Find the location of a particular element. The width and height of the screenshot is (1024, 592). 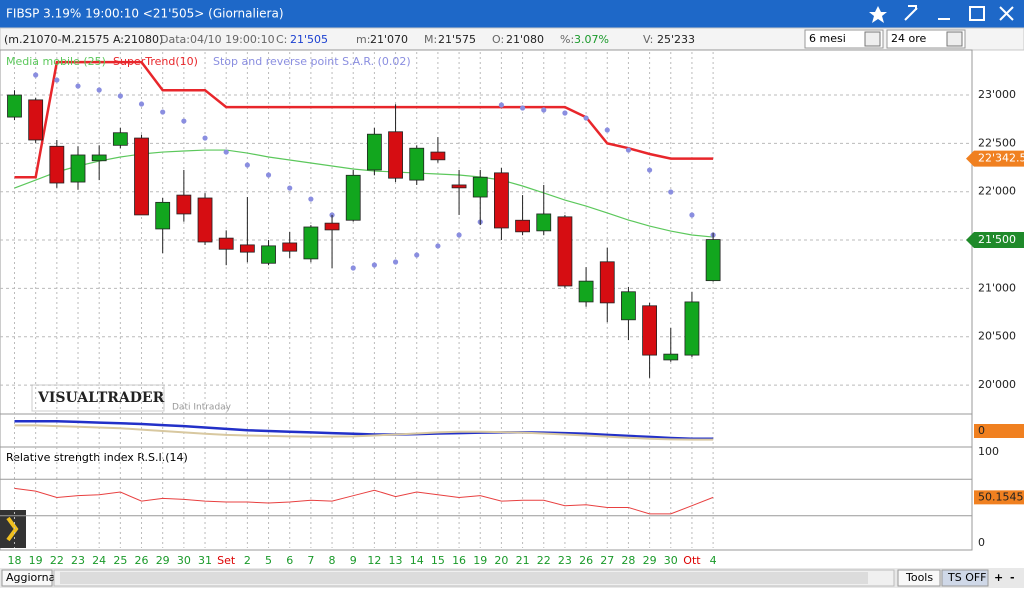

minus-button: - is located at coordinates (1012, 577).